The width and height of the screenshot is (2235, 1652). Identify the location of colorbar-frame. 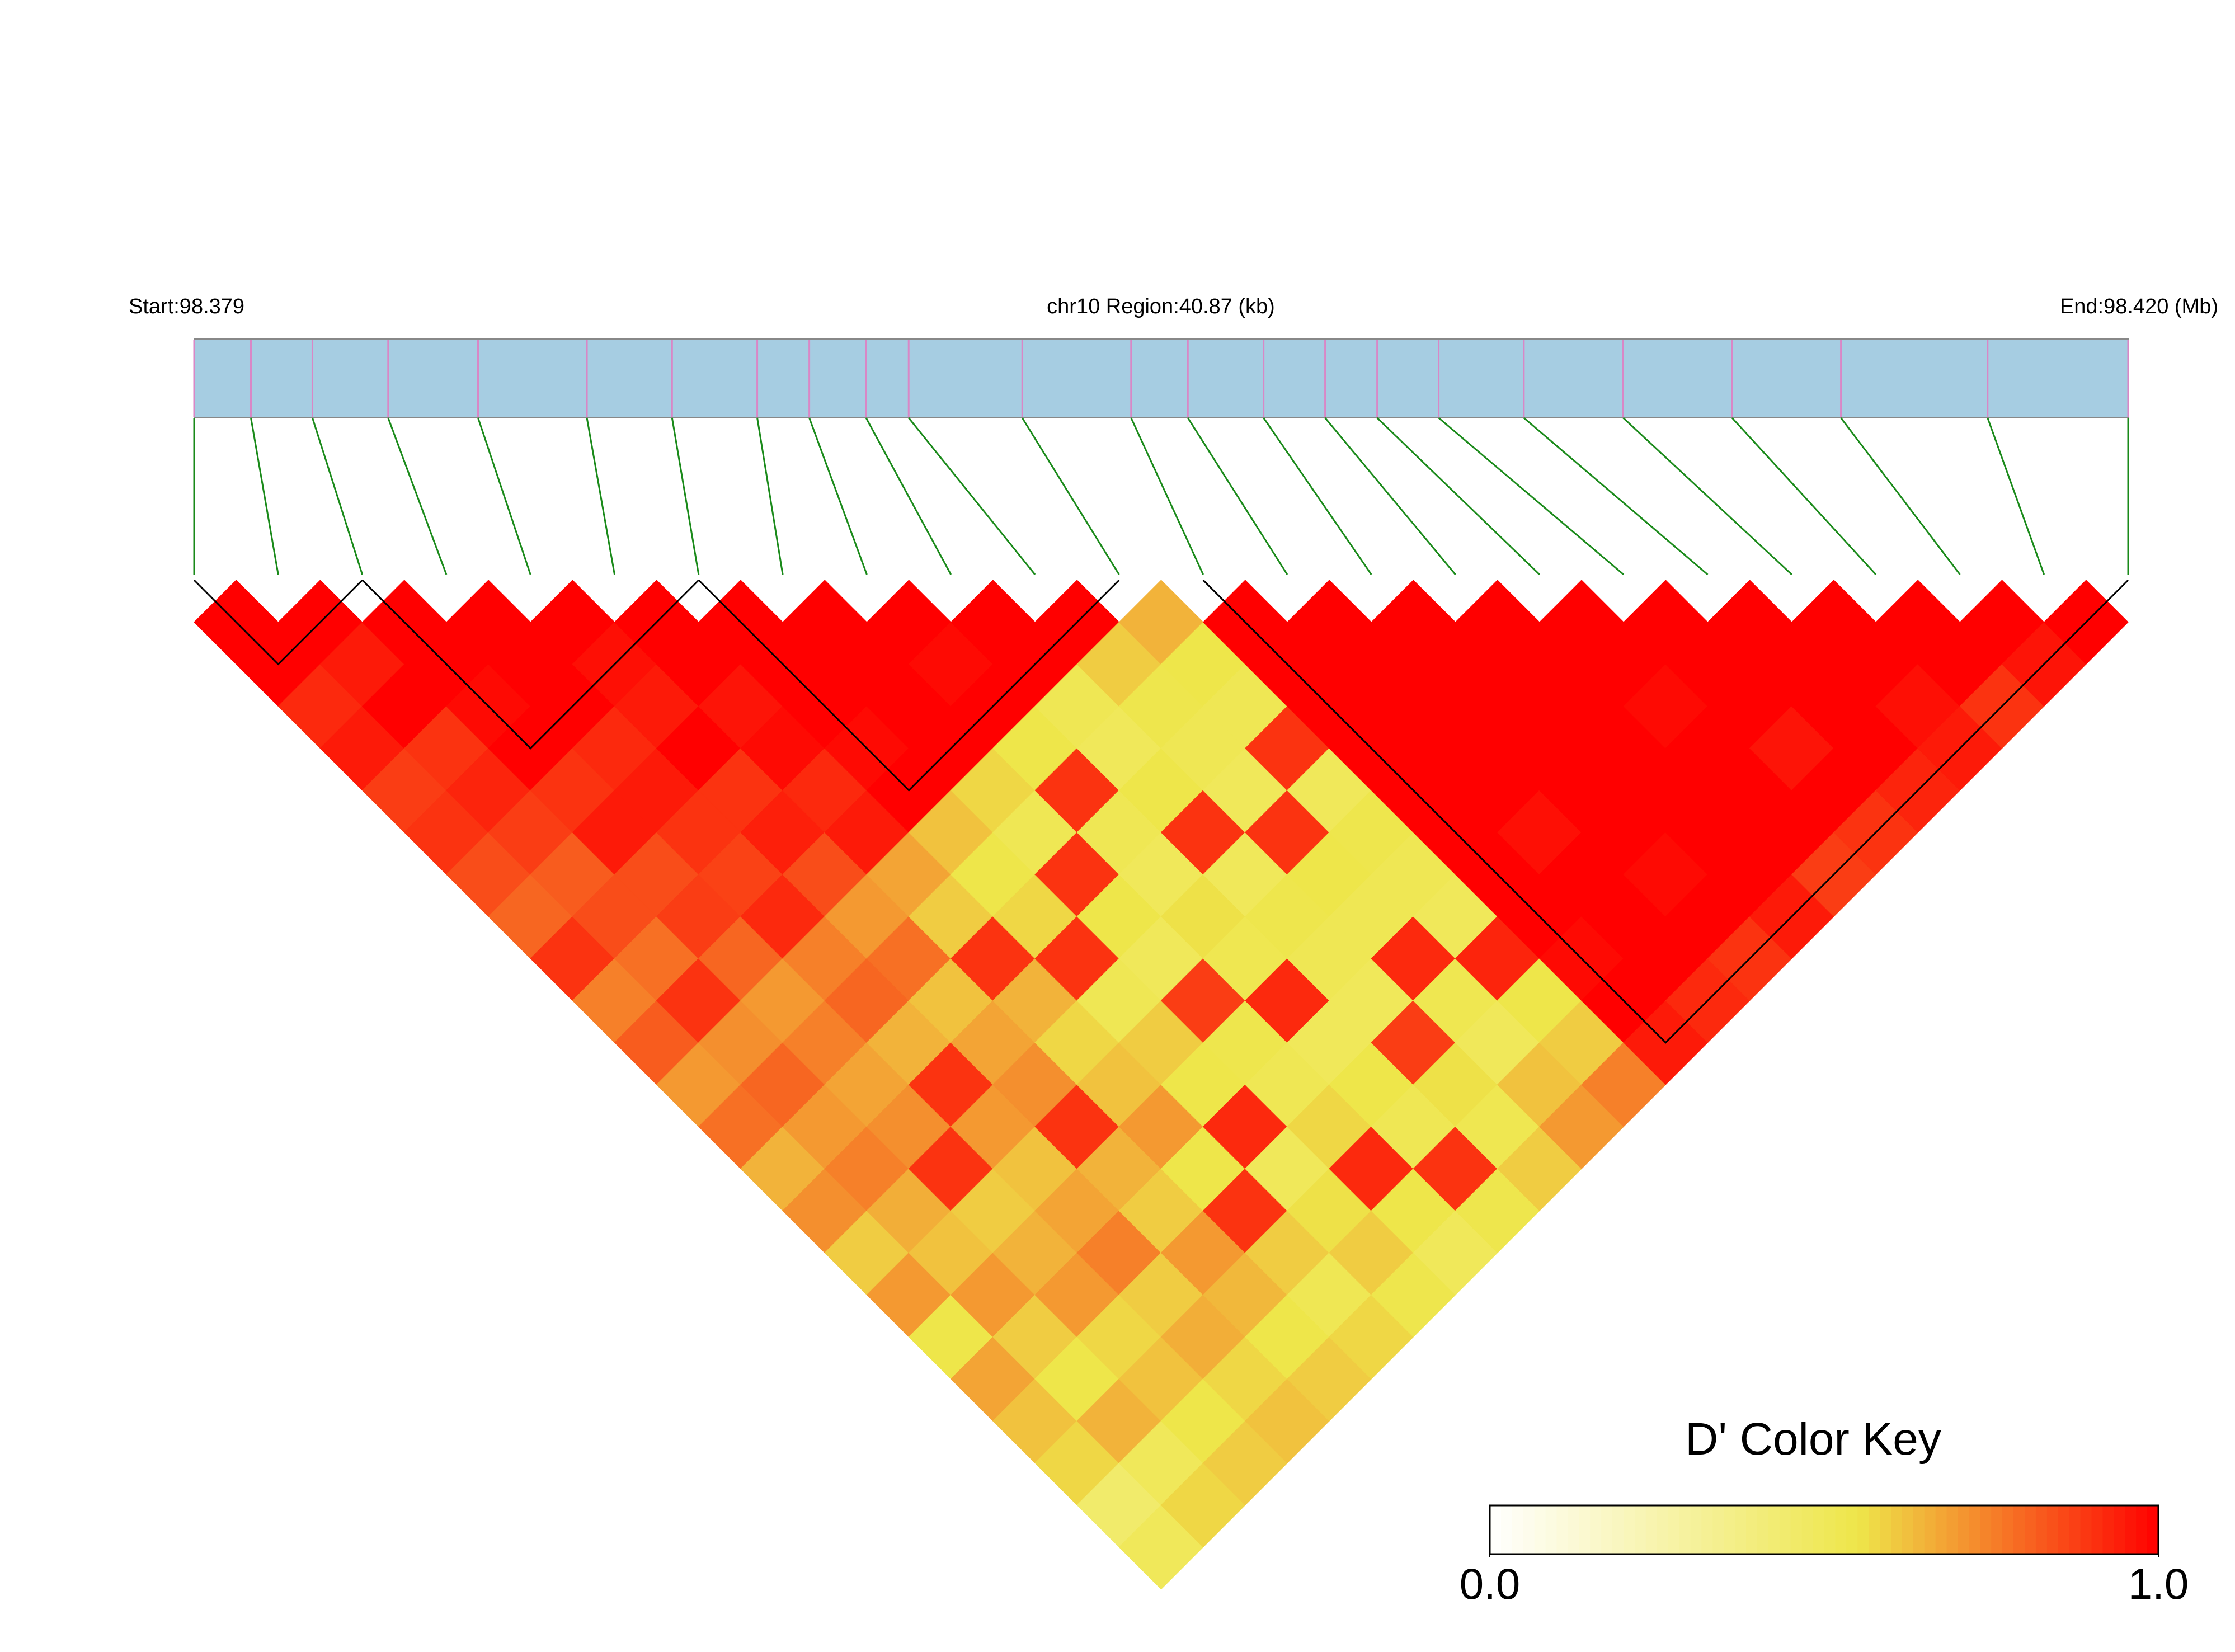
(1824, 1529).